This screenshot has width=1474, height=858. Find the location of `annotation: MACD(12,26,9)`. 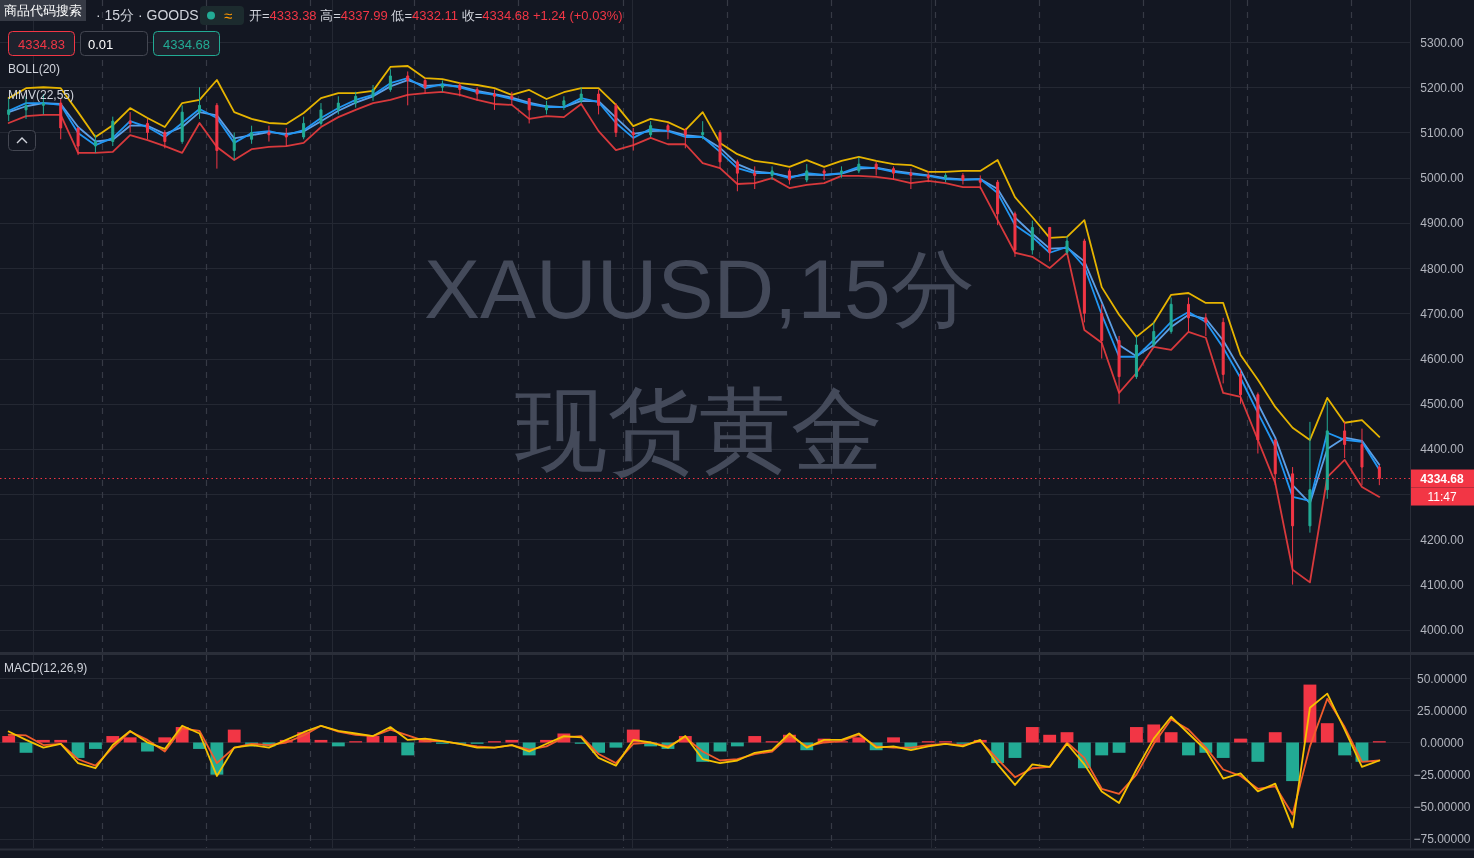

annotation: MACD(12,26,9) is located at coordinates (46, 668).